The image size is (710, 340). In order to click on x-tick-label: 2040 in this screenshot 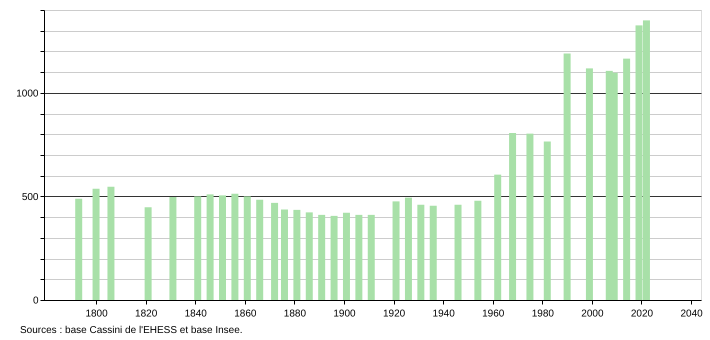, I will do `click(692, 314)`.